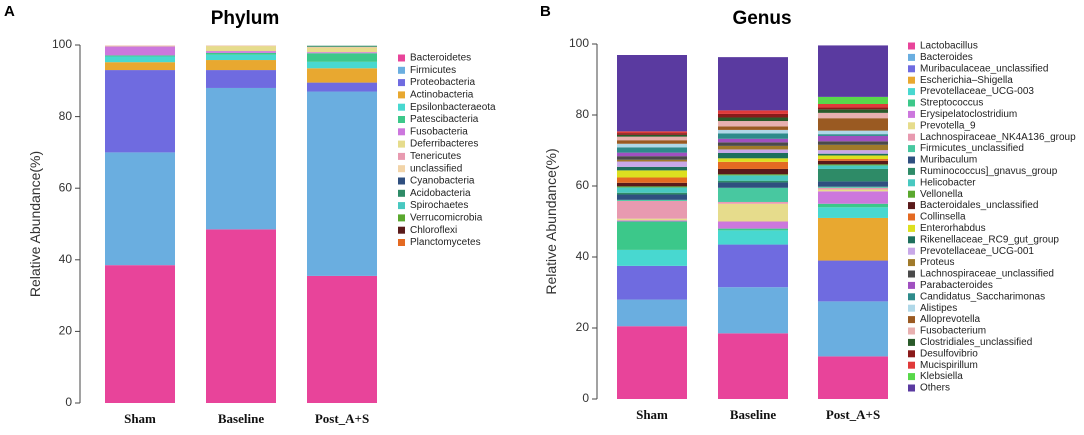  Describe the element at coordinates (941, 376) in the screenshot. I see `legend-label: Klebsiella` at that location.